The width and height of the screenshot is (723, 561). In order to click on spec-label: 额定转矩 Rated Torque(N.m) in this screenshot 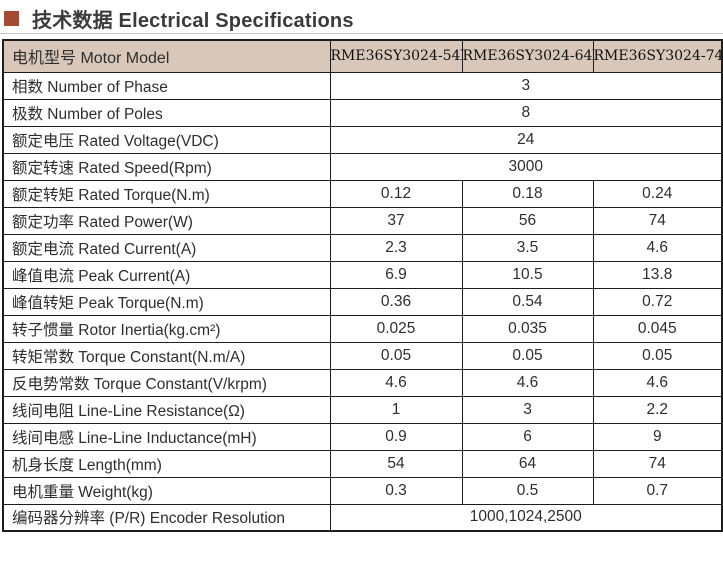, I will do `click(166, 193)`.